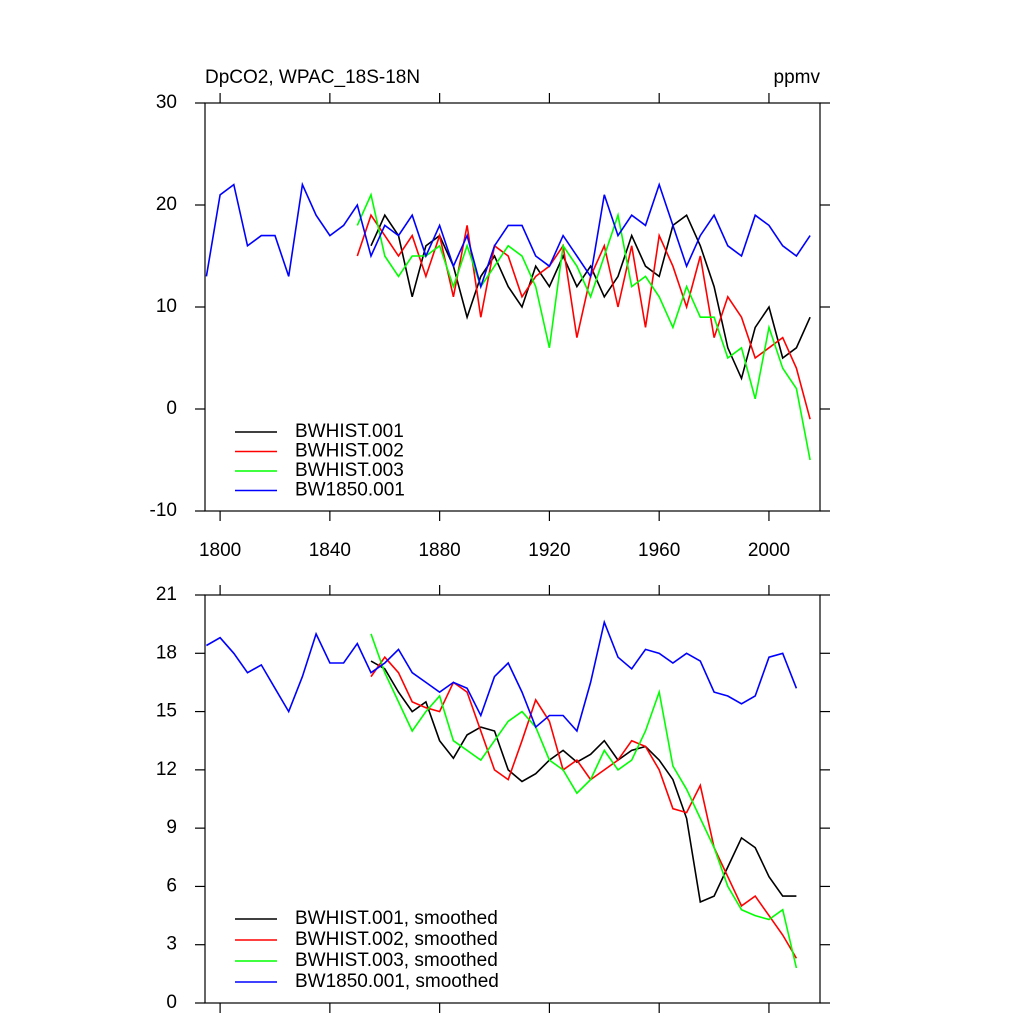 Image resolution: width=1024 pixels, height=1029 pixels. I want to click on x-tick-label: 1920, so click(549, 550).